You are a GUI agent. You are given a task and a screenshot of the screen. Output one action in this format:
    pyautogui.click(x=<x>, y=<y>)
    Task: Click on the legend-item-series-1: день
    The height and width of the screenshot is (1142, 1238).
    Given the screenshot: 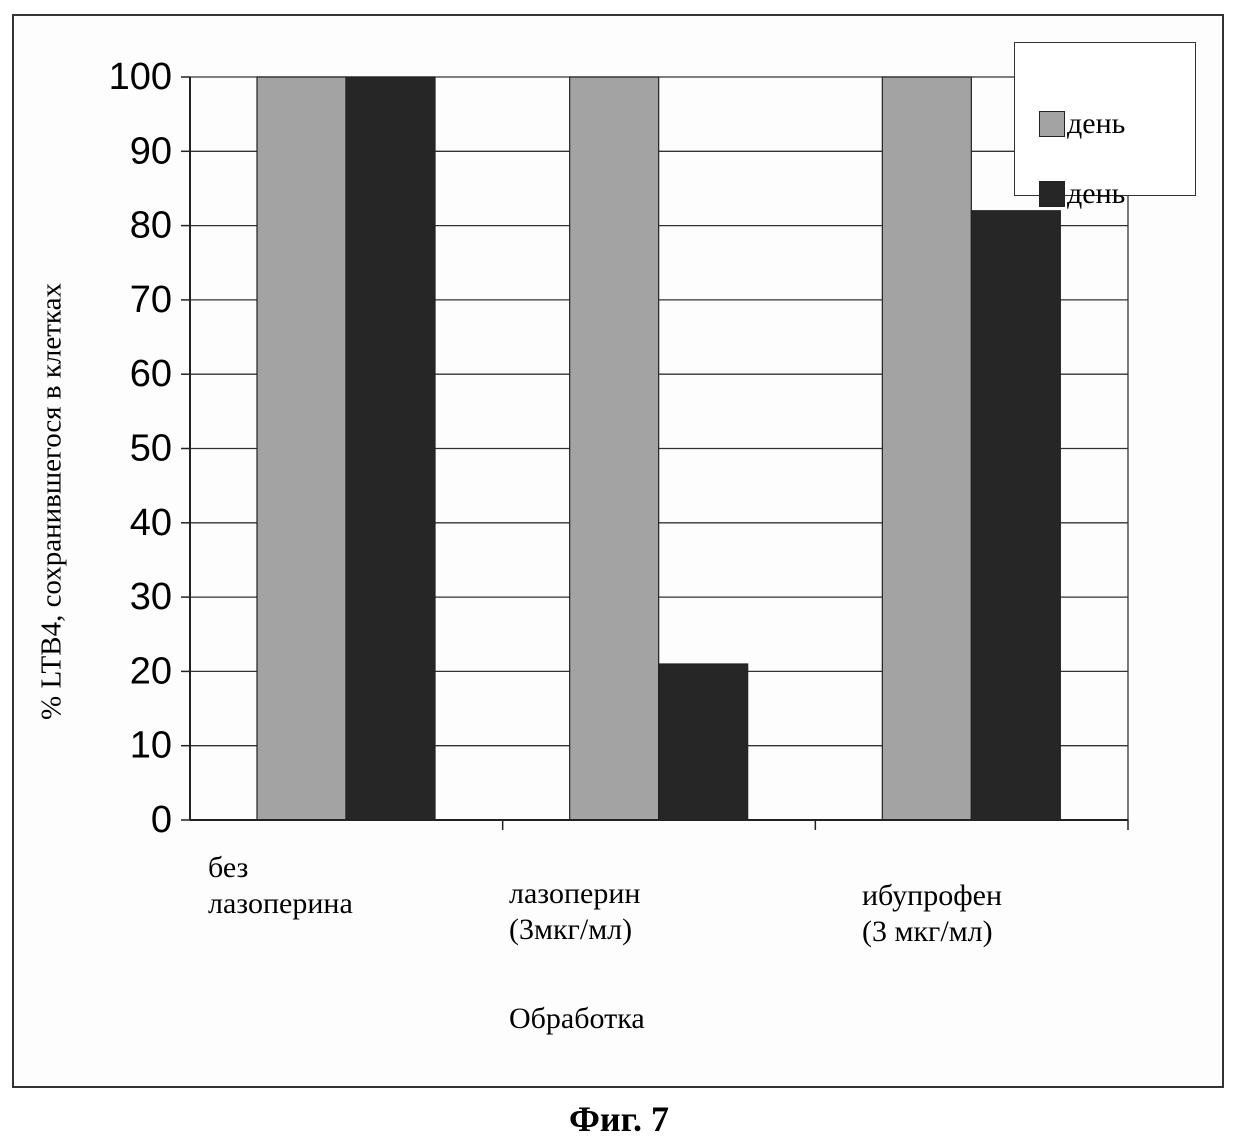 What is the action you would take?
    pyautogui.click(x=1082, y=124)
    